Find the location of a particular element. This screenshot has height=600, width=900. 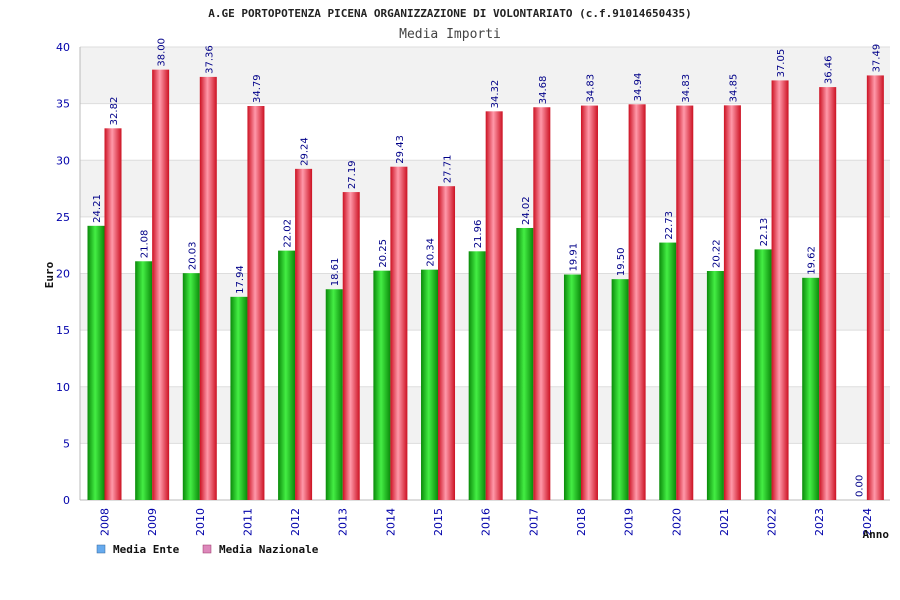

data-label: 36.46 is located at coordinates (829, 69).